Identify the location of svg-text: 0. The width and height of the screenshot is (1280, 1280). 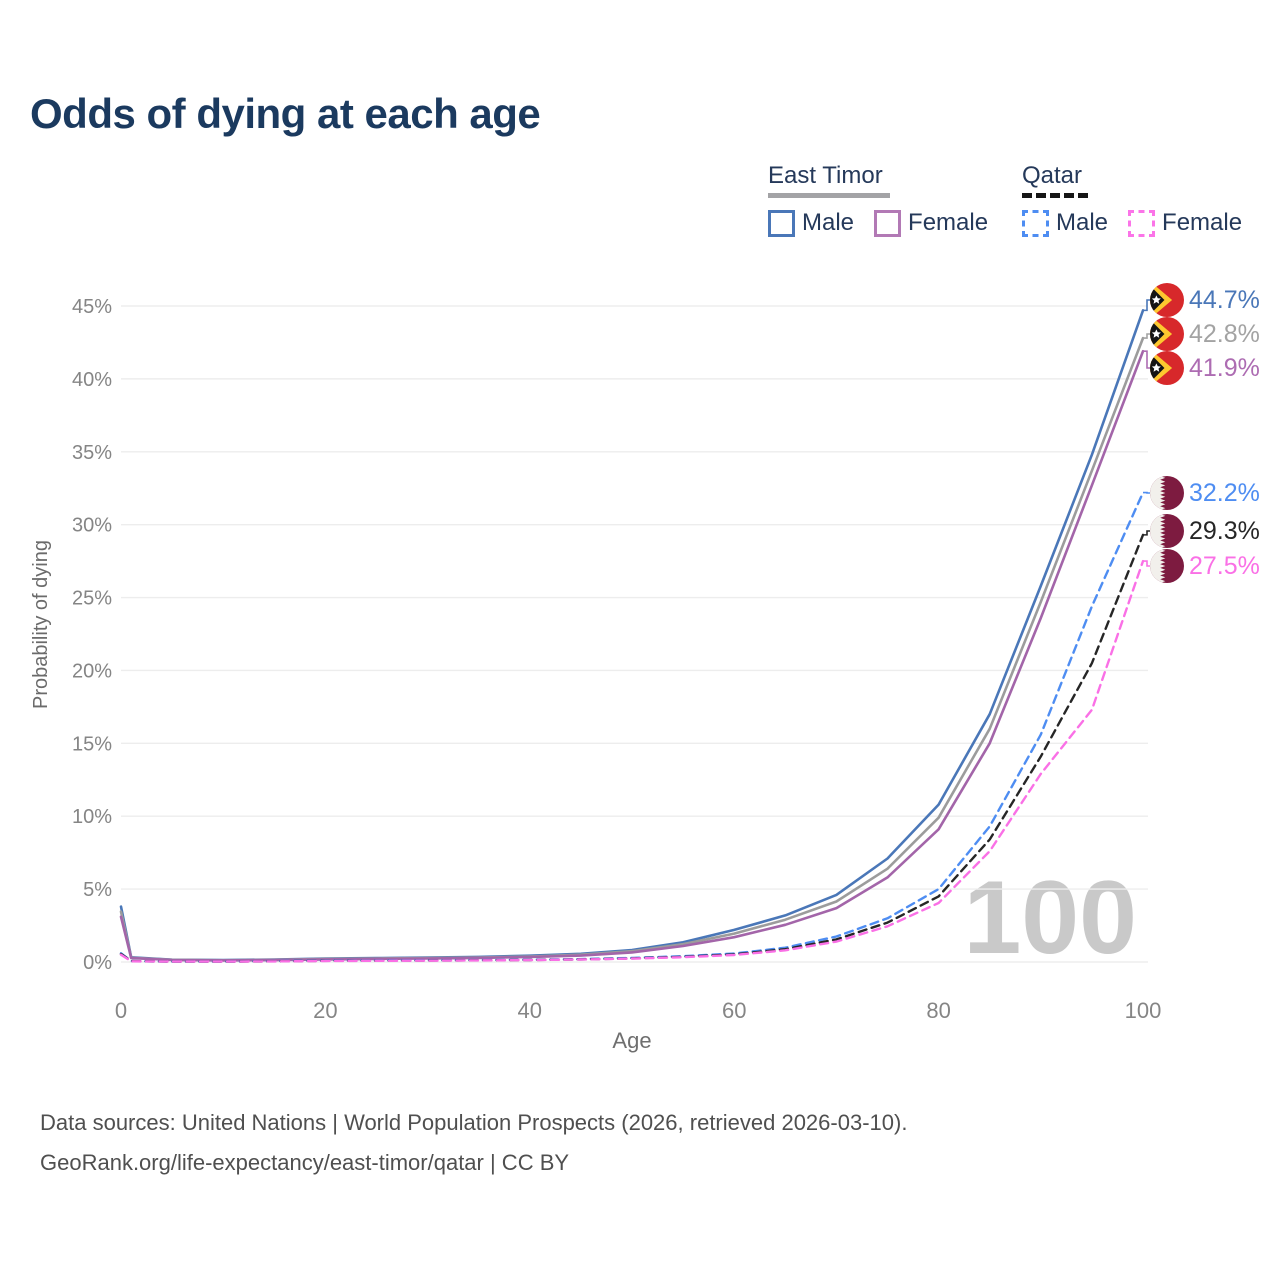
(121, 1010).